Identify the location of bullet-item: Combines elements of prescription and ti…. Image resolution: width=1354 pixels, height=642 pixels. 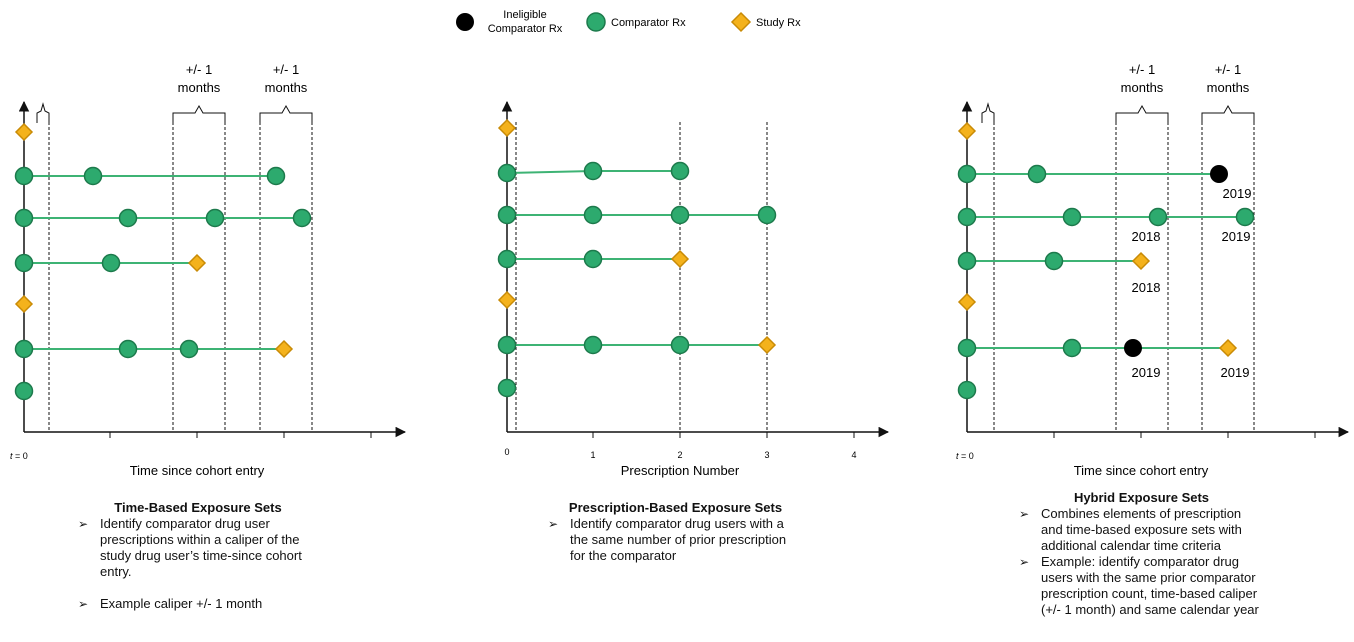
(1141, 530).